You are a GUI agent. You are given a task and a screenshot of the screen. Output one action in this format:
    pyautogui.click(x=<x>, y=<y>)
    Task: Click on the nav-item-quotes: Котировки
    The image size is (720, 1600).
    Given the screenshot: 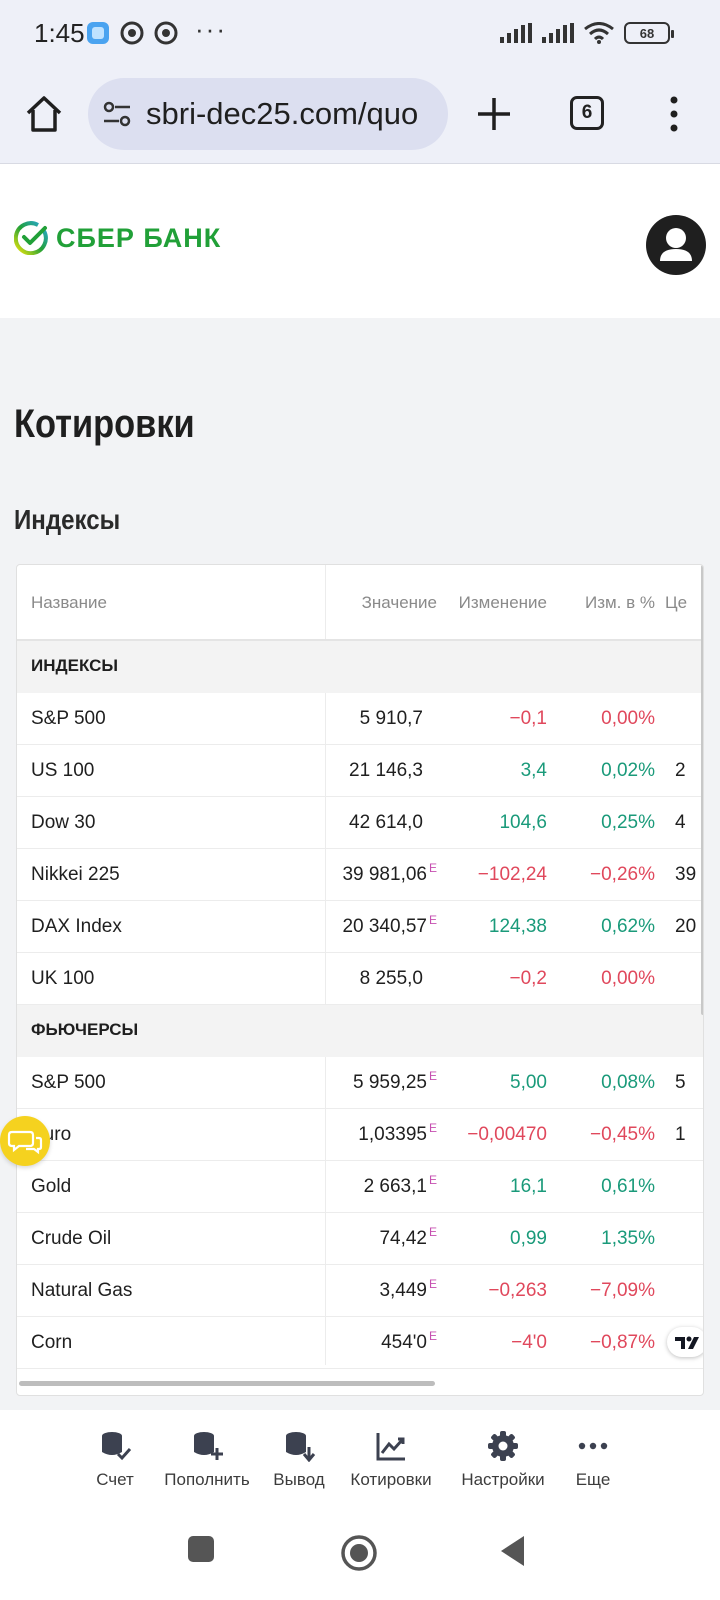 What is the action you would take?
    pyautogui.click(x=391, y=1460)
    